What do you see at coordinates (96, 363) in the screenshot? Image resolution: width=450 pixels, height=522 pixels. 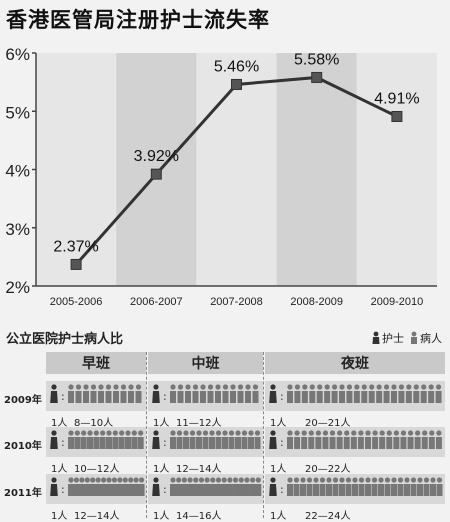 I see `shift-header-morning: 早班` at bounding box center [96, 363].